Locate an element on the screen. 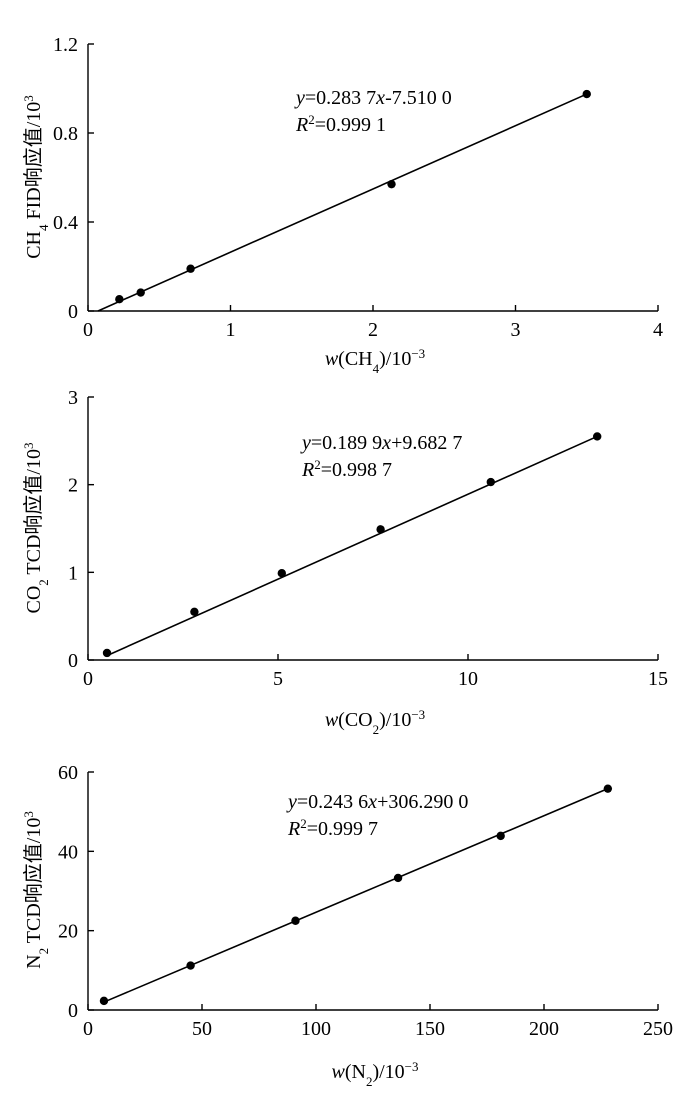 This screenshot has height=1120, width=700. n2-y-tick-label: 20 is located at coordinates (68, 932).